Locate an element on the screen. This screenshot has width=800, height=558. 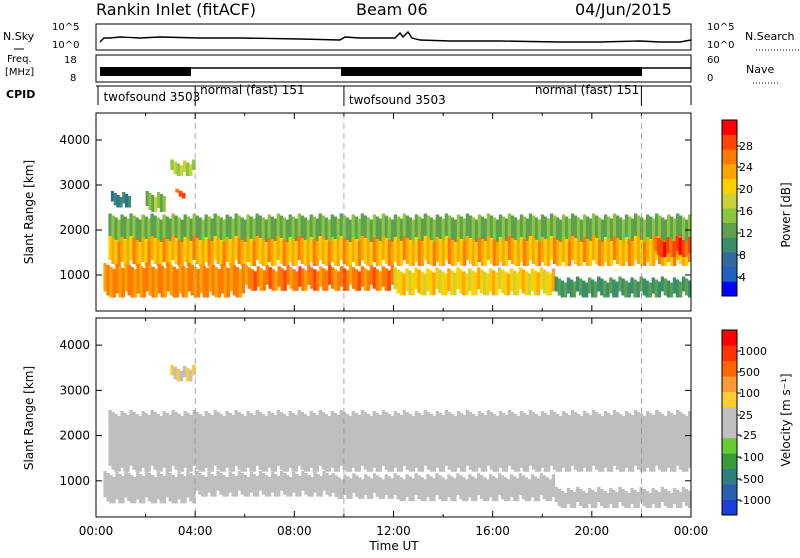
x-tick-label: 04:00 is located at coordinates (195, 531).